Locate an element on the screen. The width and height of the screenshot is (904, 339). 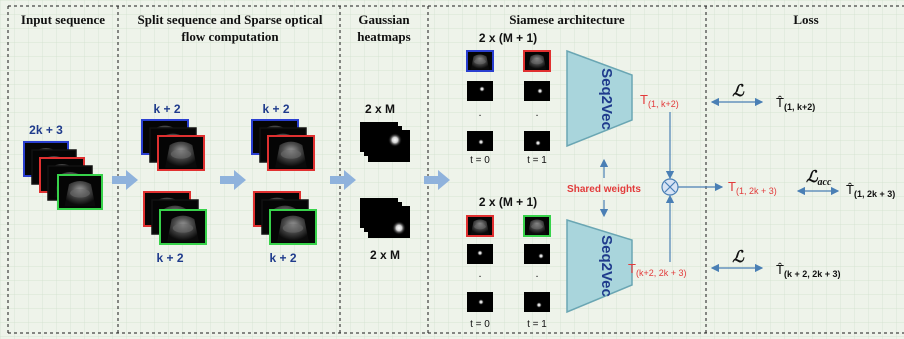
t-bottom-output: T(k+2, 2k + 3) is located at coordinates (657, 269).